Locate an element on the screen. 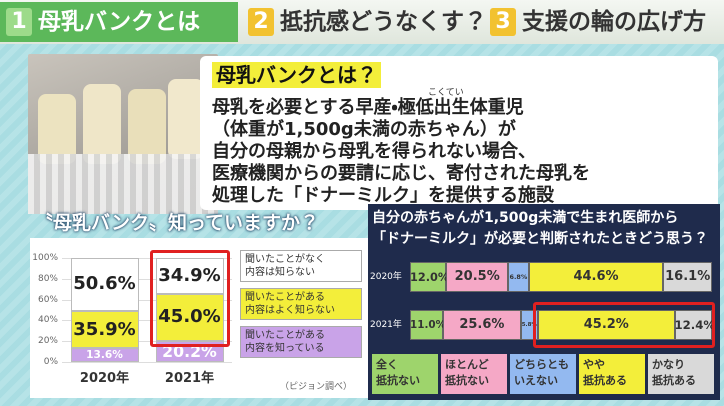  tab-number: 2 is located at coordinates (261, 22).